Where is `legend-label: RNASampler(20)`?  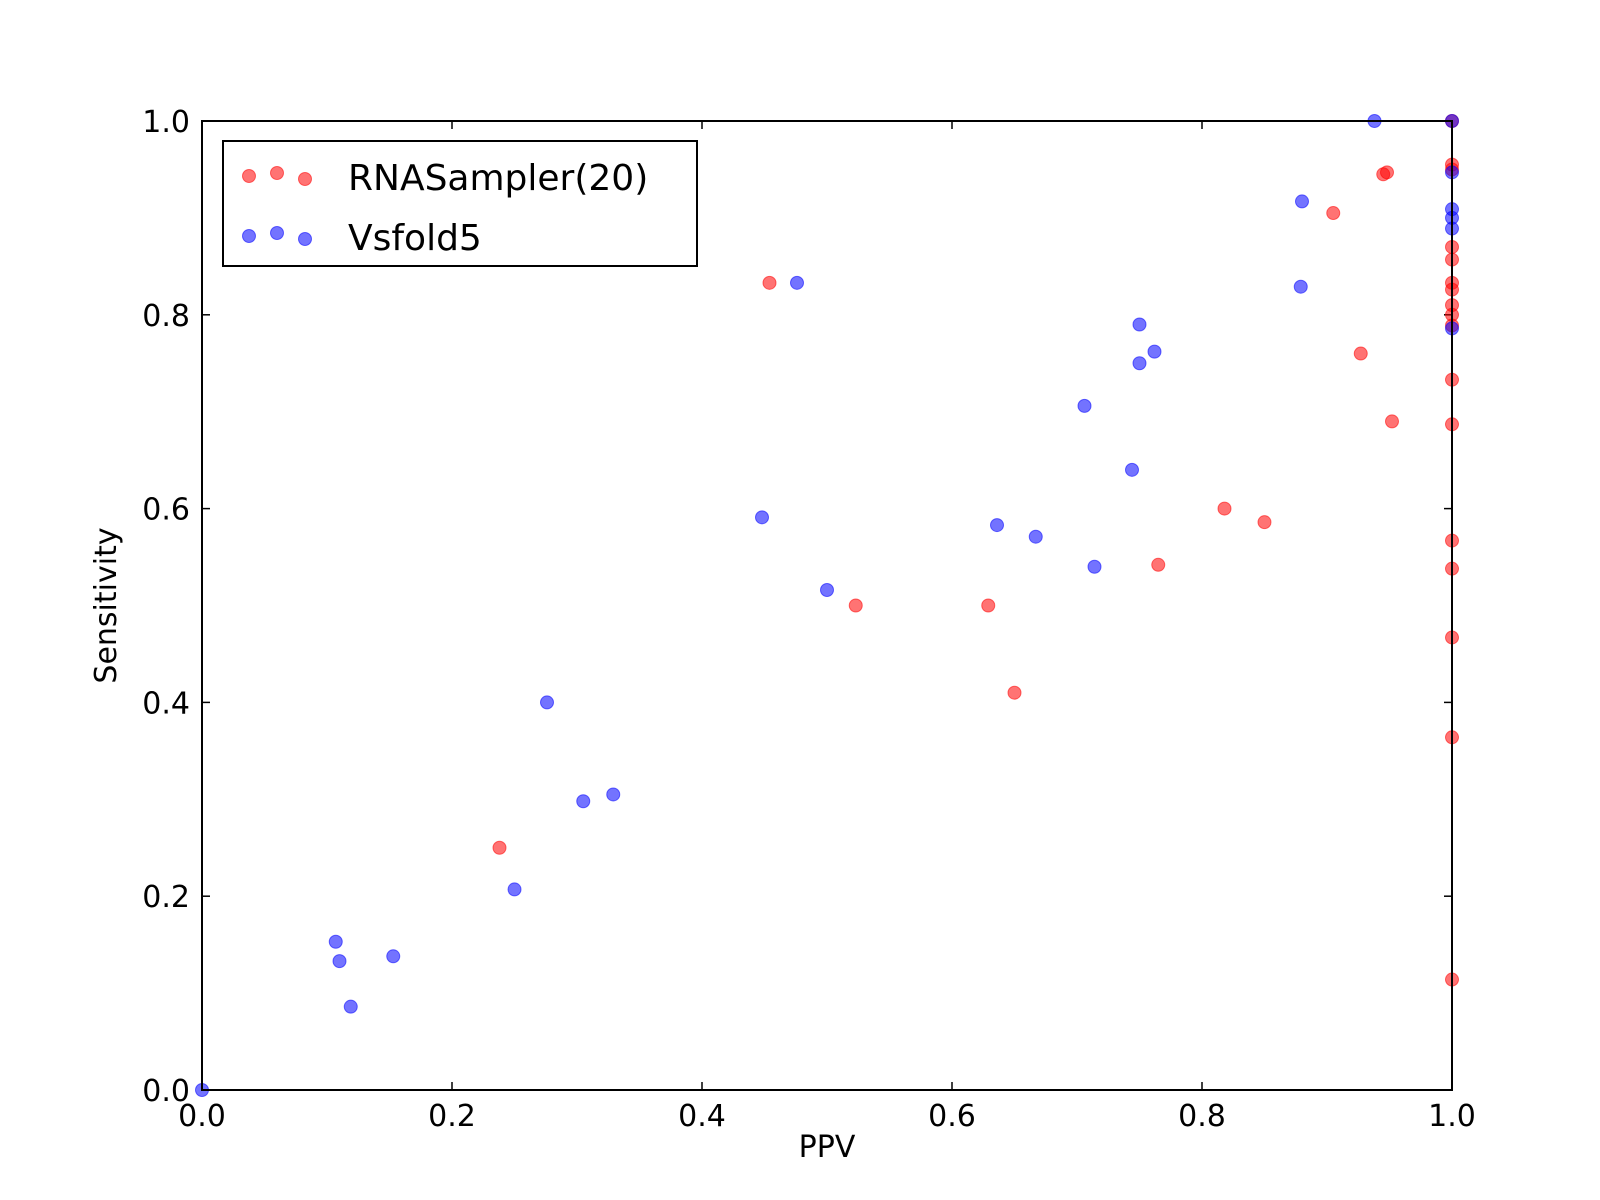
legend-label: RNASampler(20) is located at coordinates (498, 178).